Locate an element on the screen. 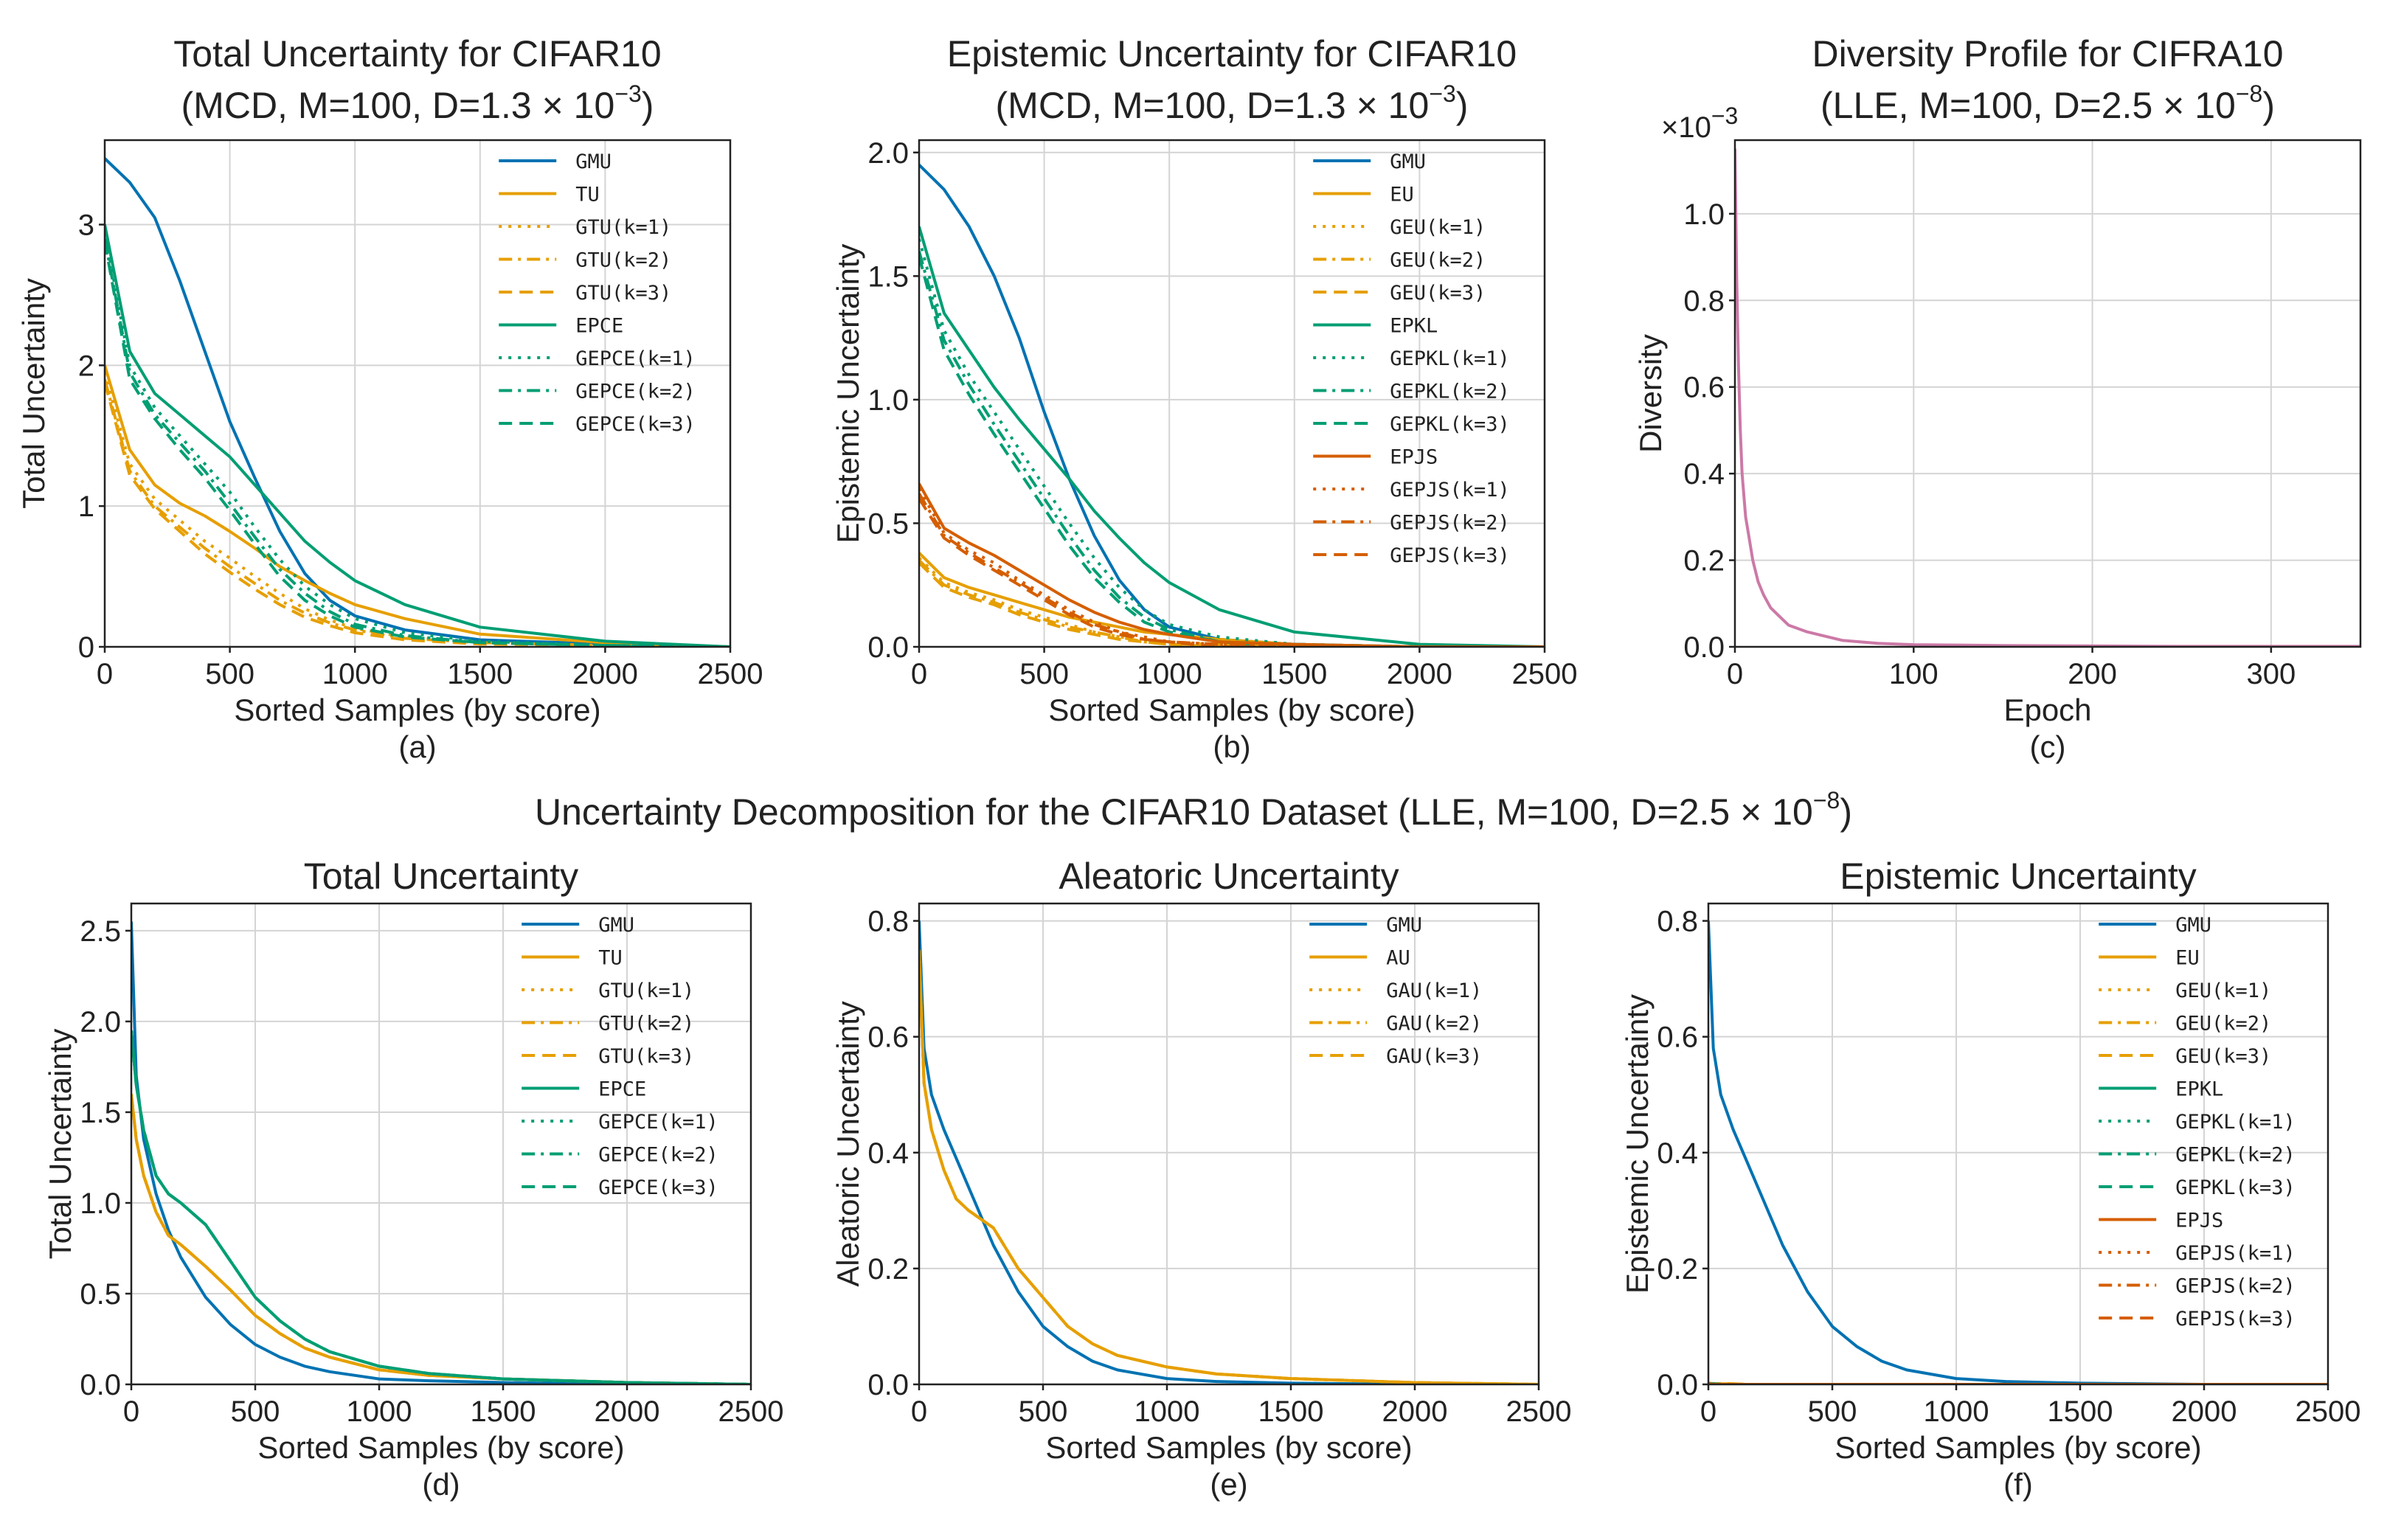  chart-title: Total Uncertainty is located at coordinates (441, 876).